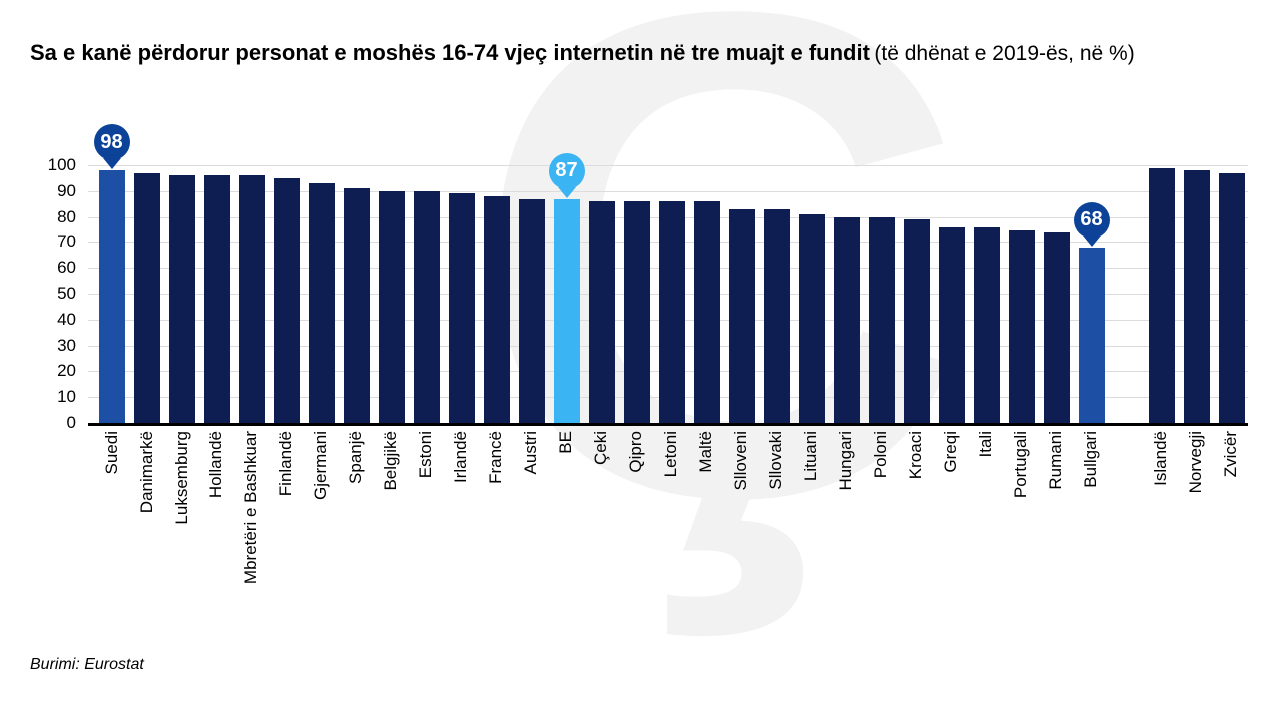  What do you see at coordinates (321, 465) in the screenshot?
I see `x-axis-label-gjermani: Gjermani` at bounding box center [321, 465].